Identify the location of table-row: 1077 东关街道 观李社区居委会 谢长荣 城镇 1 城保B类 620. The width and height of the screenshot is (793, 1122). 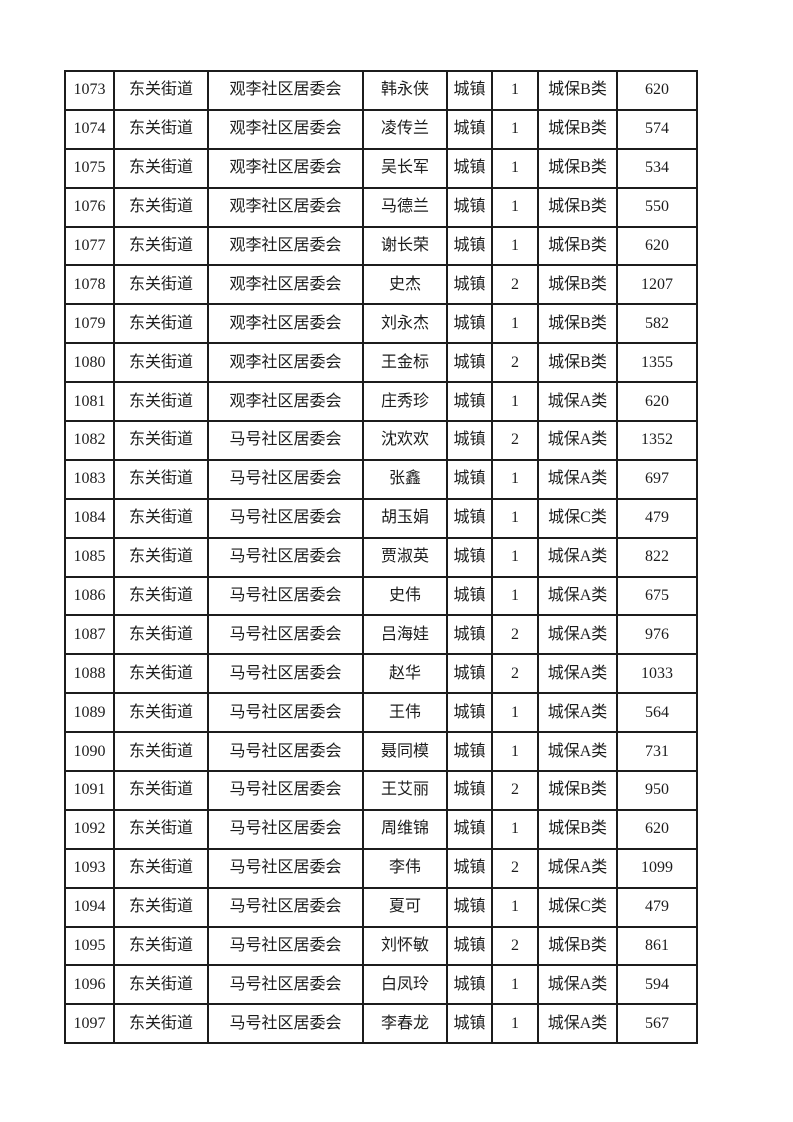
(381, 246).